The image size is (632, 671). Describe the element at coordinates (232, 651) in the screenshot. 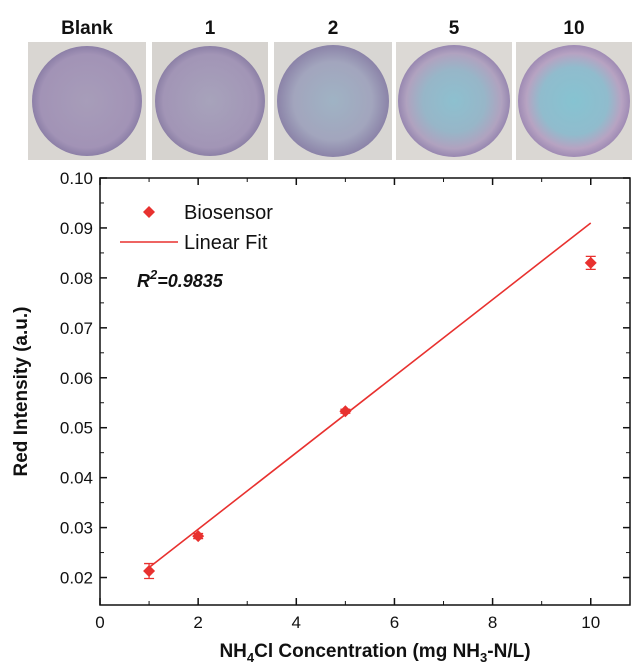

I see `x-axis-title-part: NH` at that location.